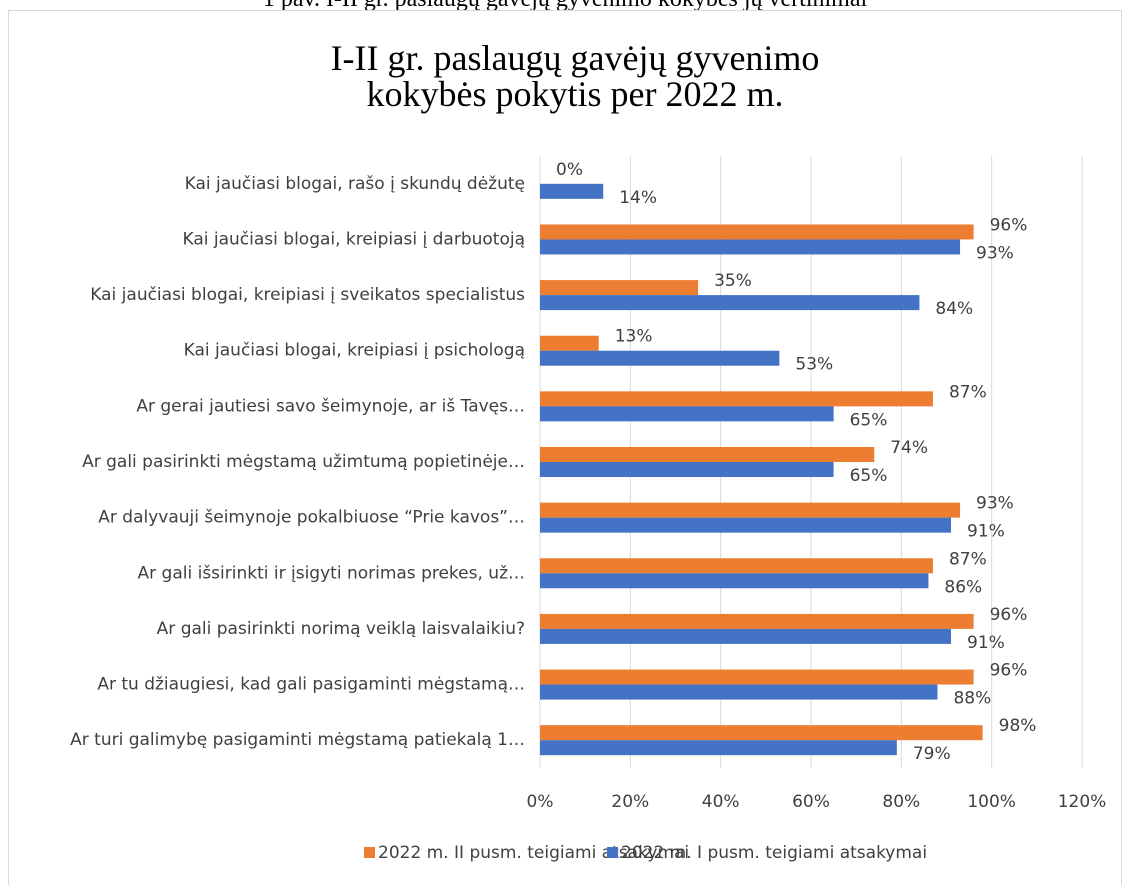  Describe the element at coordinates (634, 337) in the screenshot. I see `data-label: 13%` at that location.